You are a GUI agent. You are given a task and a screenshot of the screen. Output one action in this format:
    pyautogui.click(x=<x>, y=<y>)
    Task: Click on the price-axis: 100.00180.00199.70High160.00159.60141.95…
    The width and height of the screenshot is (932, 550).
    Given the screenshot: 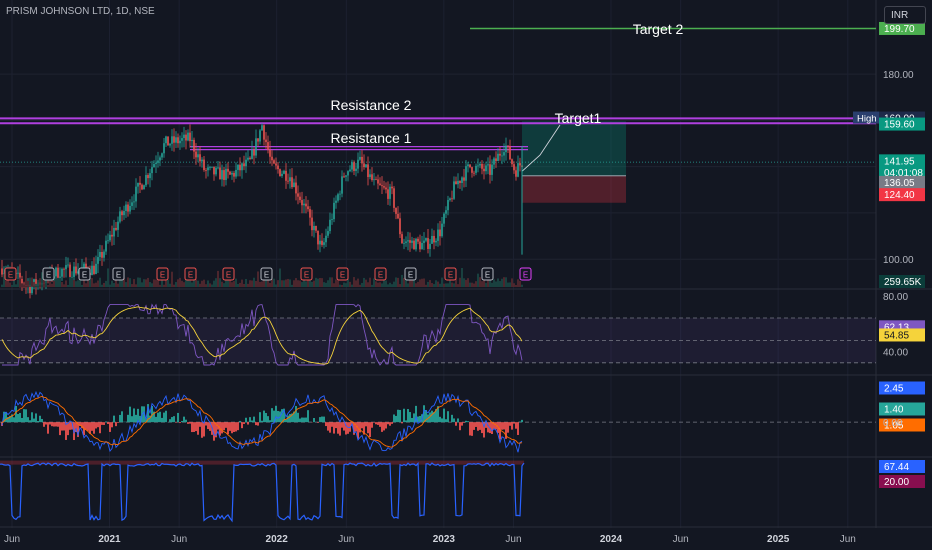 What is the action you would take?
    pyautogui.click(x=889, y=254)
    